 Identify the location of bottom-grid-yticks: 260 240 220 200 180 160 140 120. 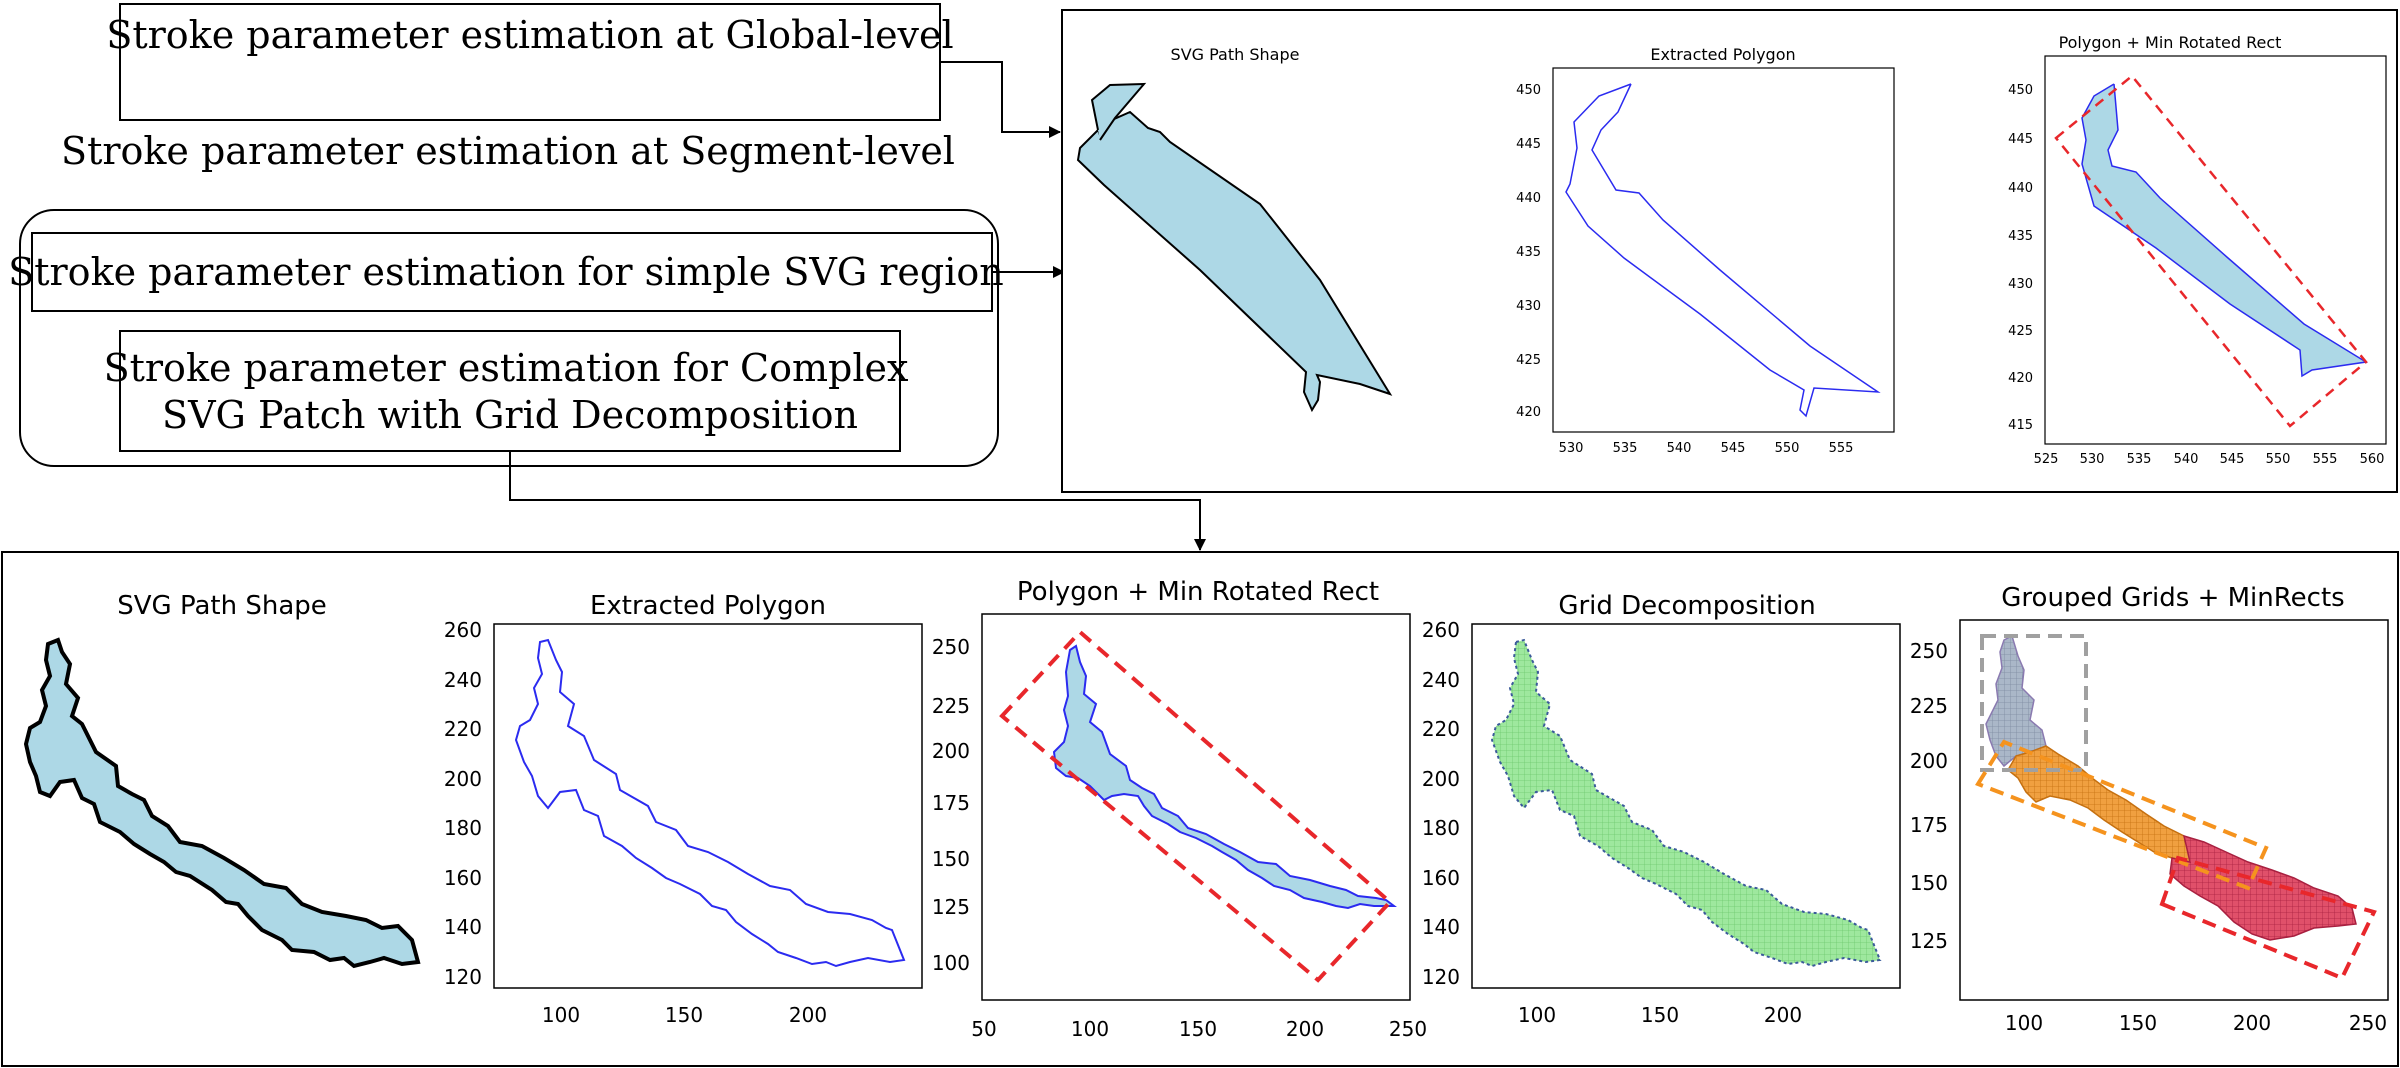
(1441, 803).